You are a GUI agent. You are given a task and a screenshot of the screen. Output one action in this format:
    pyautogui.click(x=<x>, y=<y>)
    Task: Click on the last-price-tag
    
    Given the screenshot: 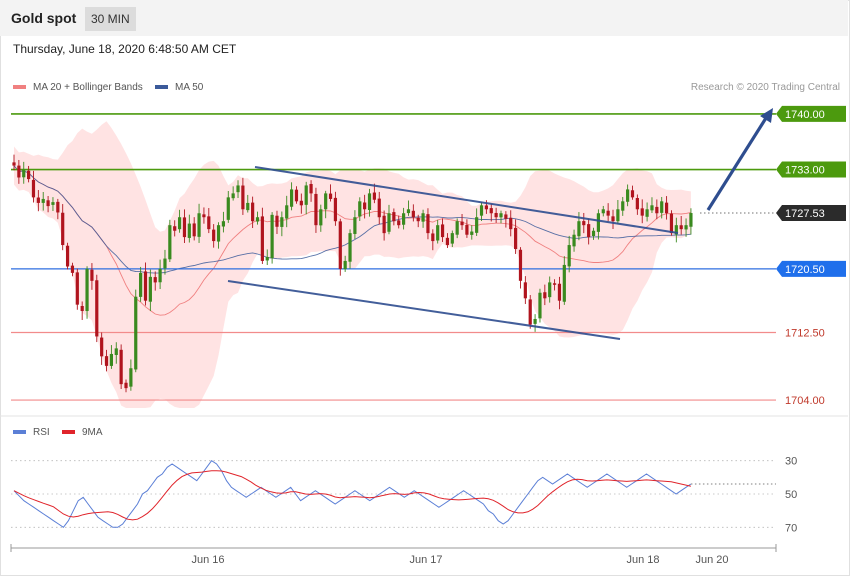 What is the action you would take?
    pyautogui.click(x=811, y=213)
    